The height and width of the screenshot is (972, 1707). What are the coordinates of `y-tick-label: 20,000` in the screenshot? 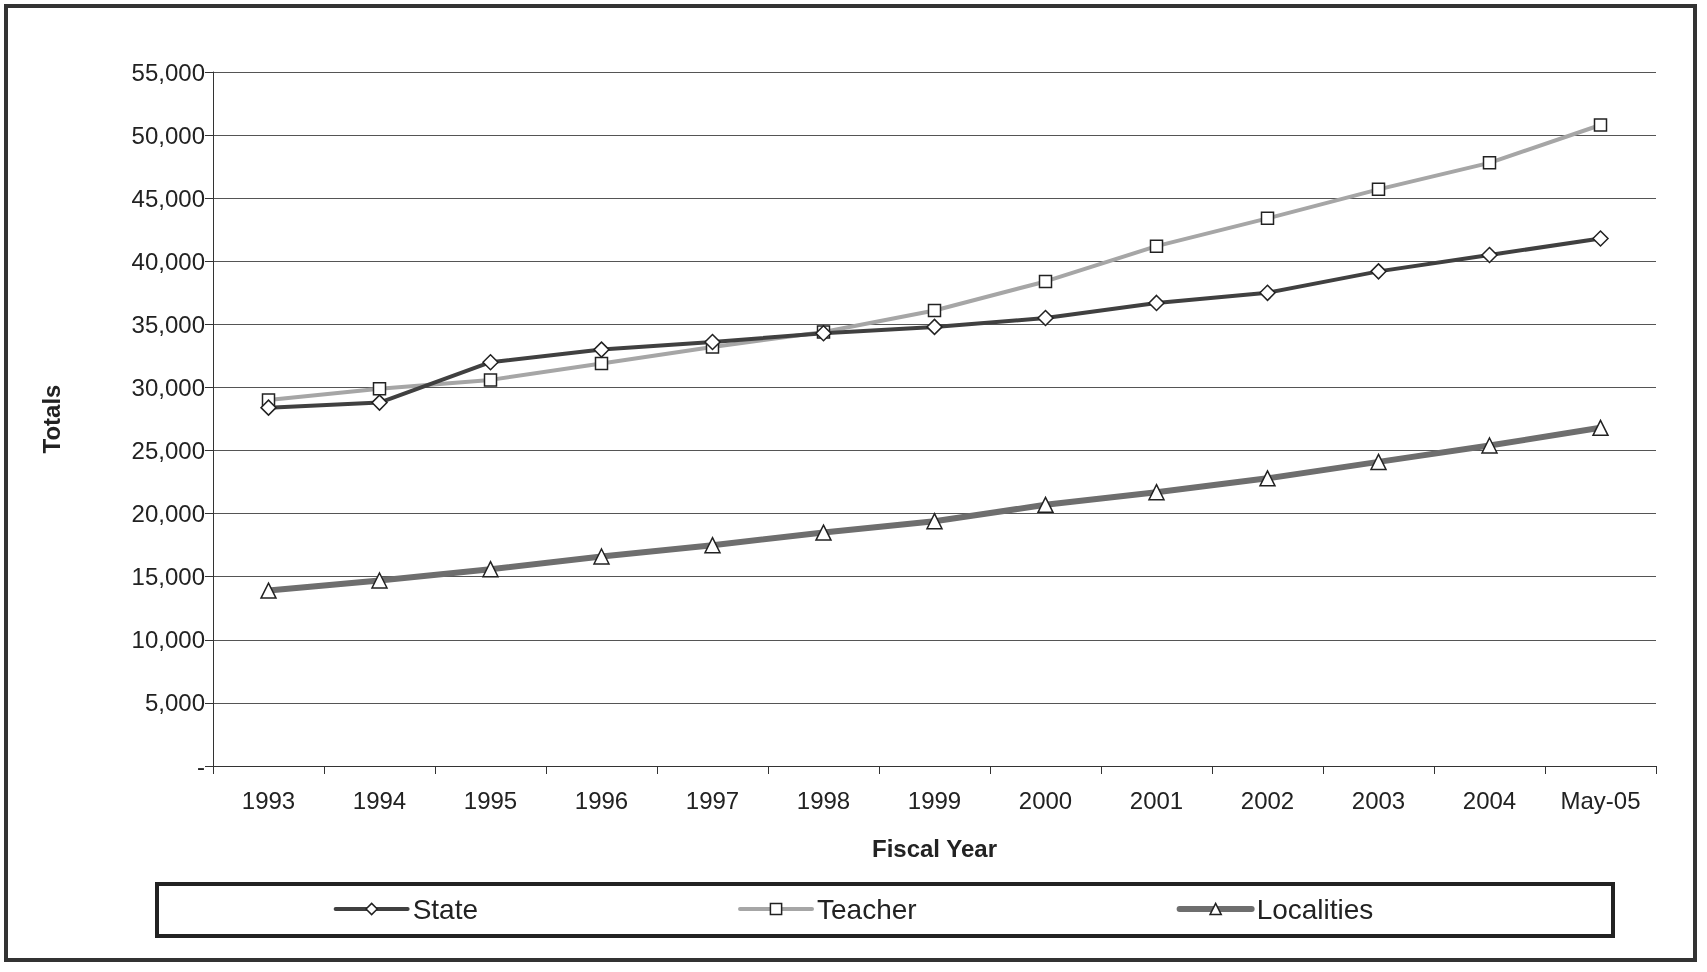 It's located at (168, 514).